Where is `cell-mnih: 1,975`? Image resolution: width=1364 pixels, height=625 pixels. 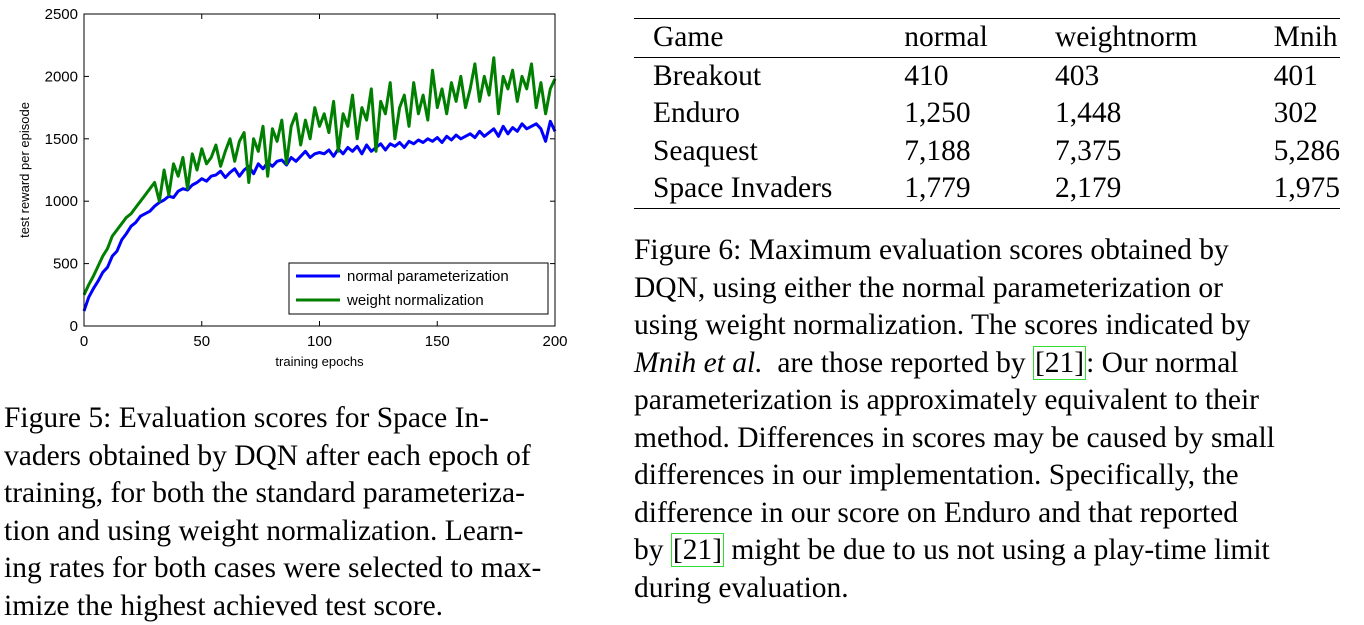 cell-mnih: 1,975 is located at coordinates (1297, 189).